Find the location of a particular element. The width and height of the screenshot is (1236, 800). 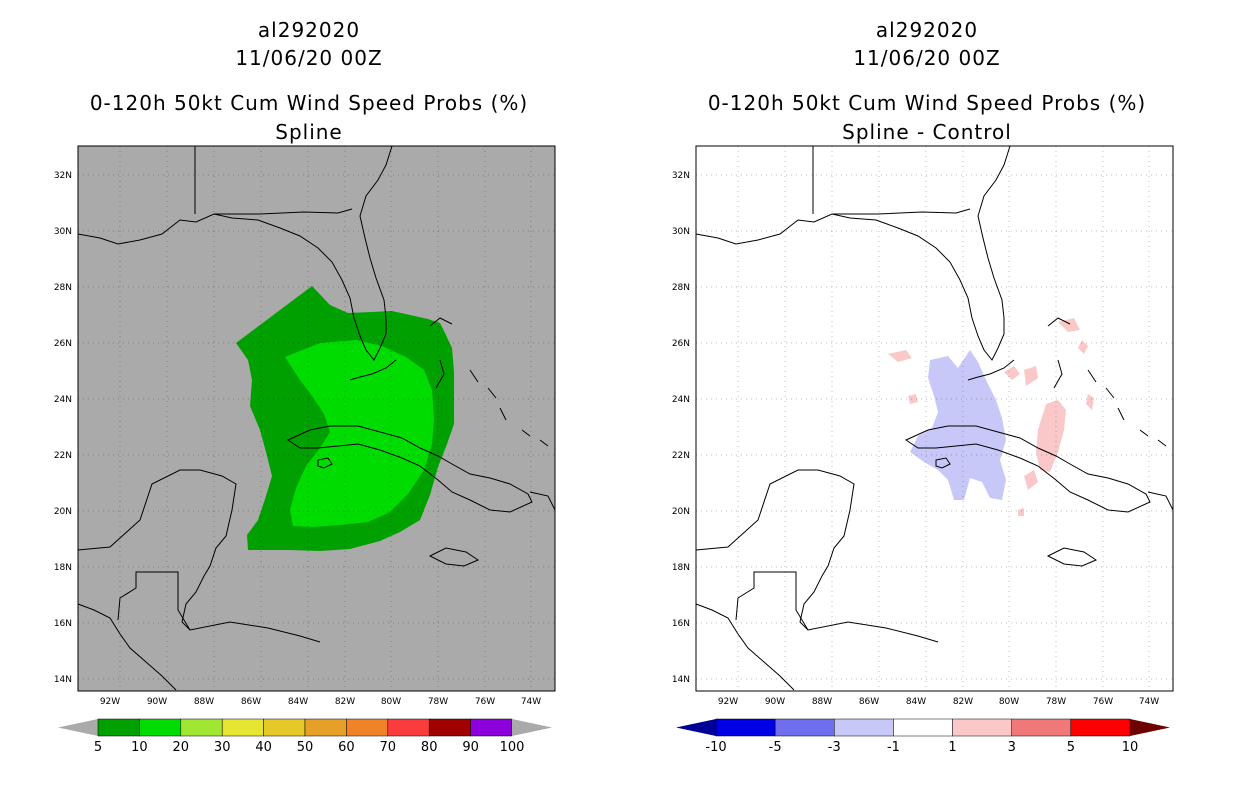

product-title: 0-120h 50kt Cum Wind Speed Probs (%) is located at coordinates (927, 103).